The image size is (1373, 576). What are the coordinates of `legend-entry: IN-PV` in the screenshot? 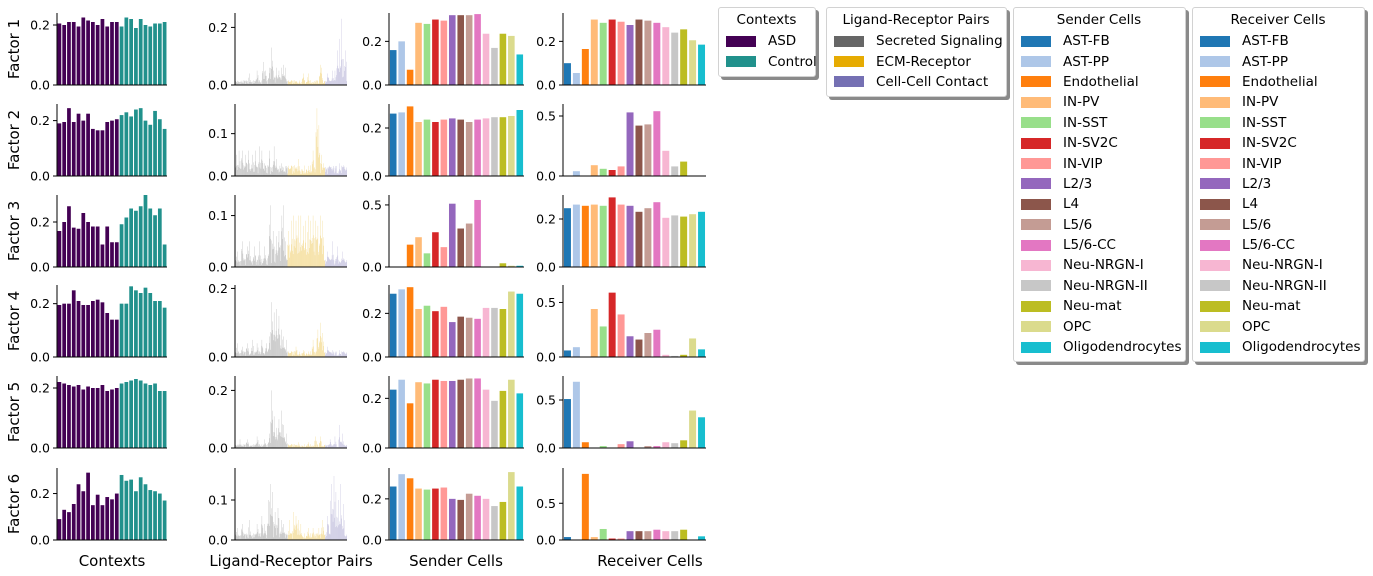 It's located at (1099, 102).